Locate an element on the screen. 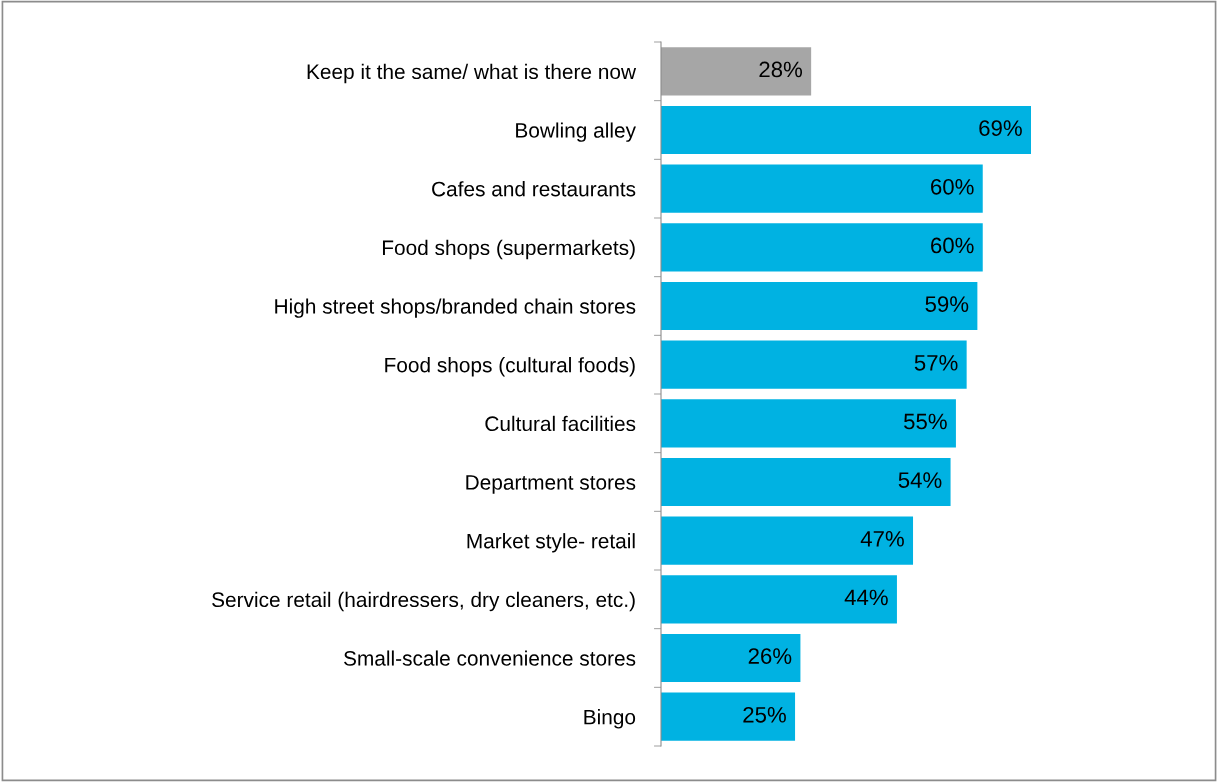  y-tick-label: Department stores is located at coordinates (551, 484).